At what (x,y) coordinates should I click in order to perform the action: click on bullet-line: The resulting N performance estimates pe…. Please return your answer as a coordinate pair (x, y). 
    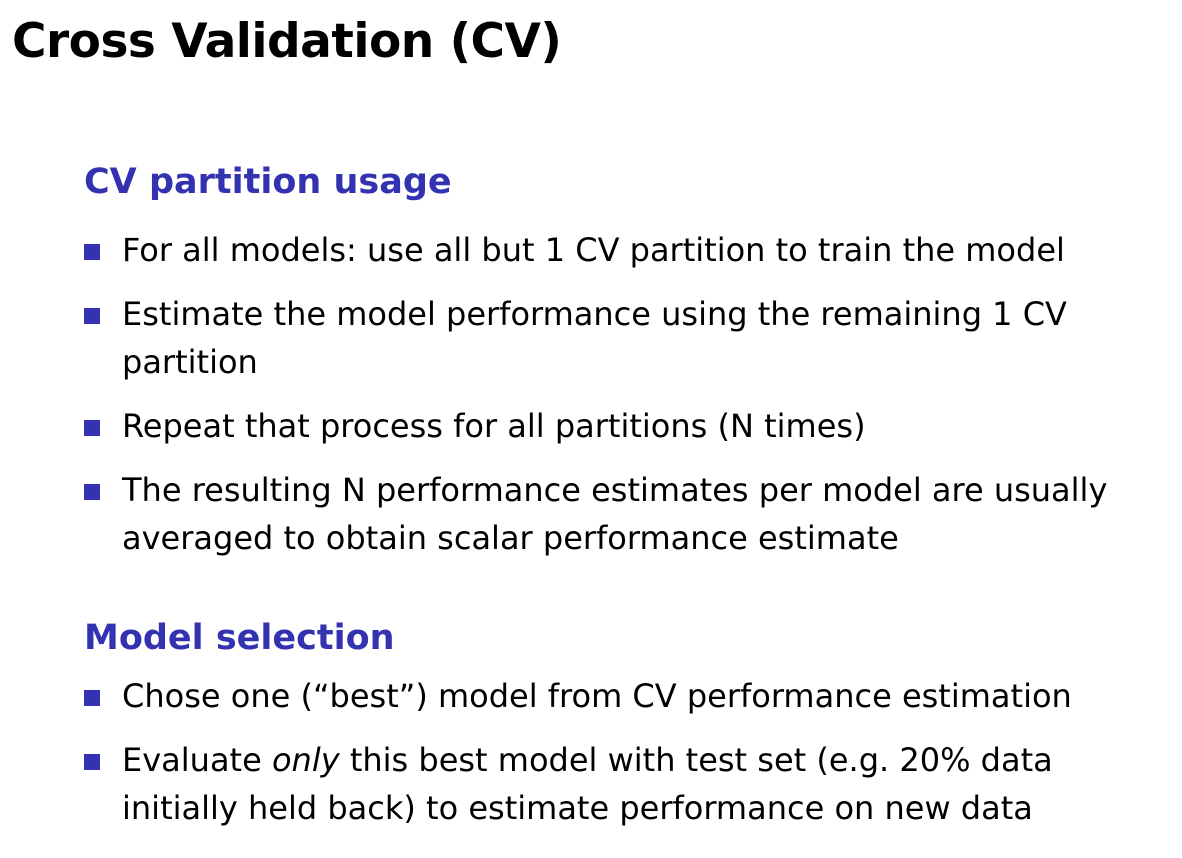
    Looking at the image, I should click on (615, 490).